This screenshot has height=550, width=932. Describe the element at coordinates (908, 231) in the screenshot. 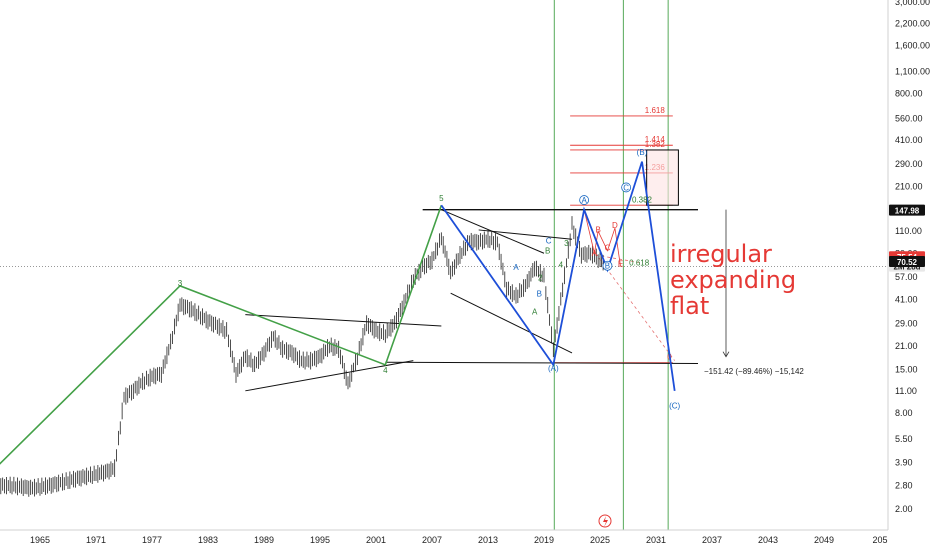

I see `y-tick-label: 110.00` at that location.